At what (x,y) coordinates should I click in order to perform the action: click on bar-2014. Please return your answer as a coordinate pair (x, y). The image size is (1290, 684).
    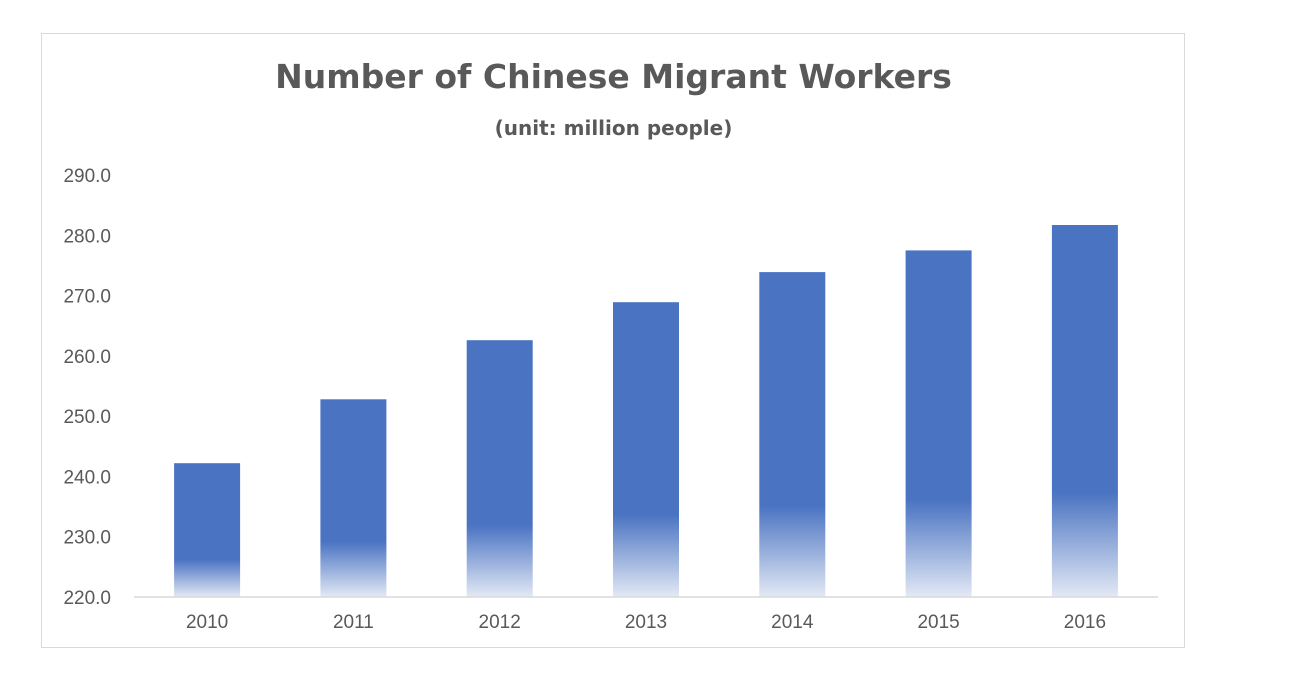
    Looking at the image, I should click on (792, 434).